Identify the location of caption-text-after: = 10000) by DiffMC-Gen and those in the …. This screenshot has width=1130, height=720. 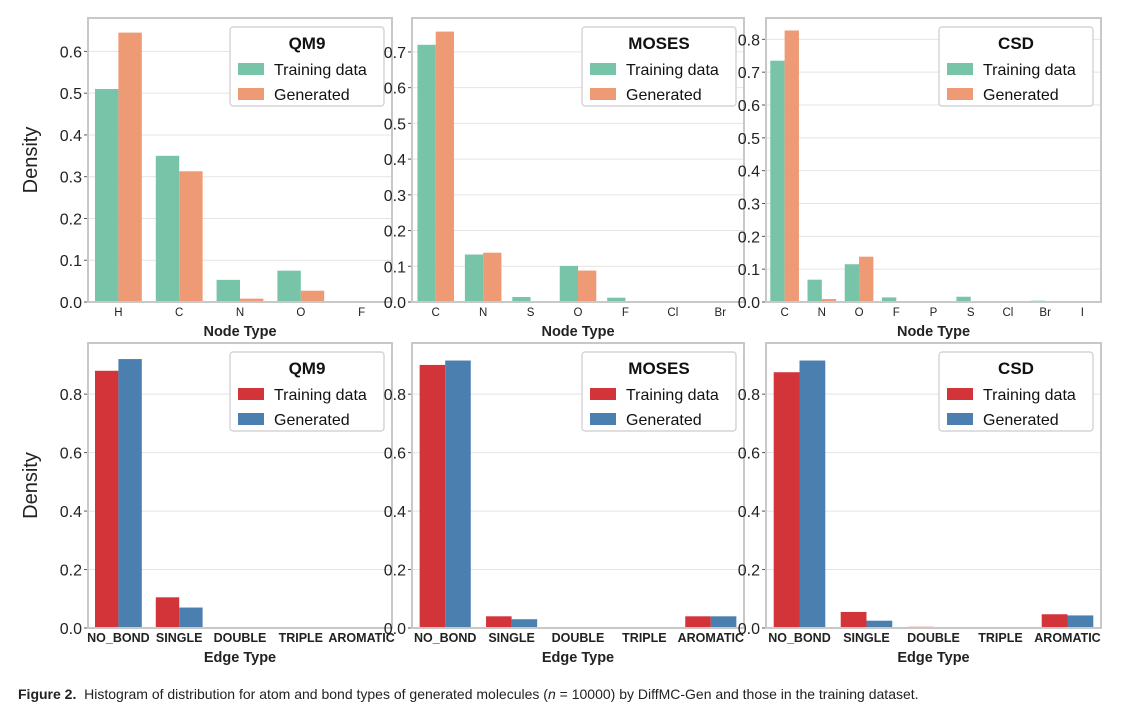
(737, 694).